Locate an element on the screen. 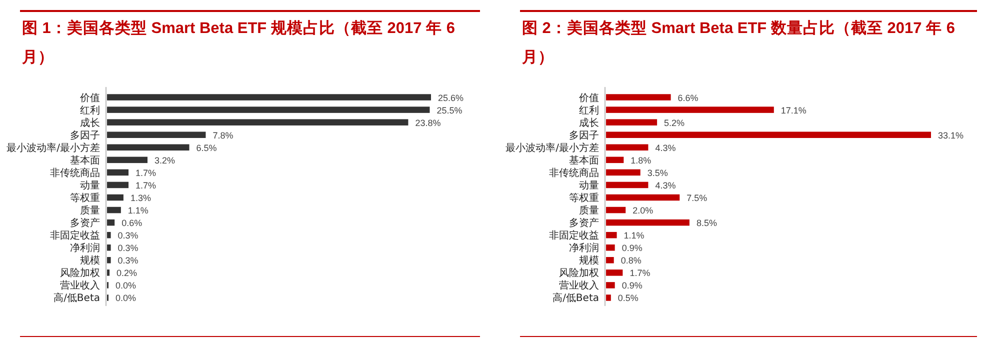  data-label: 23.8% is located at coordinates (428, 123).